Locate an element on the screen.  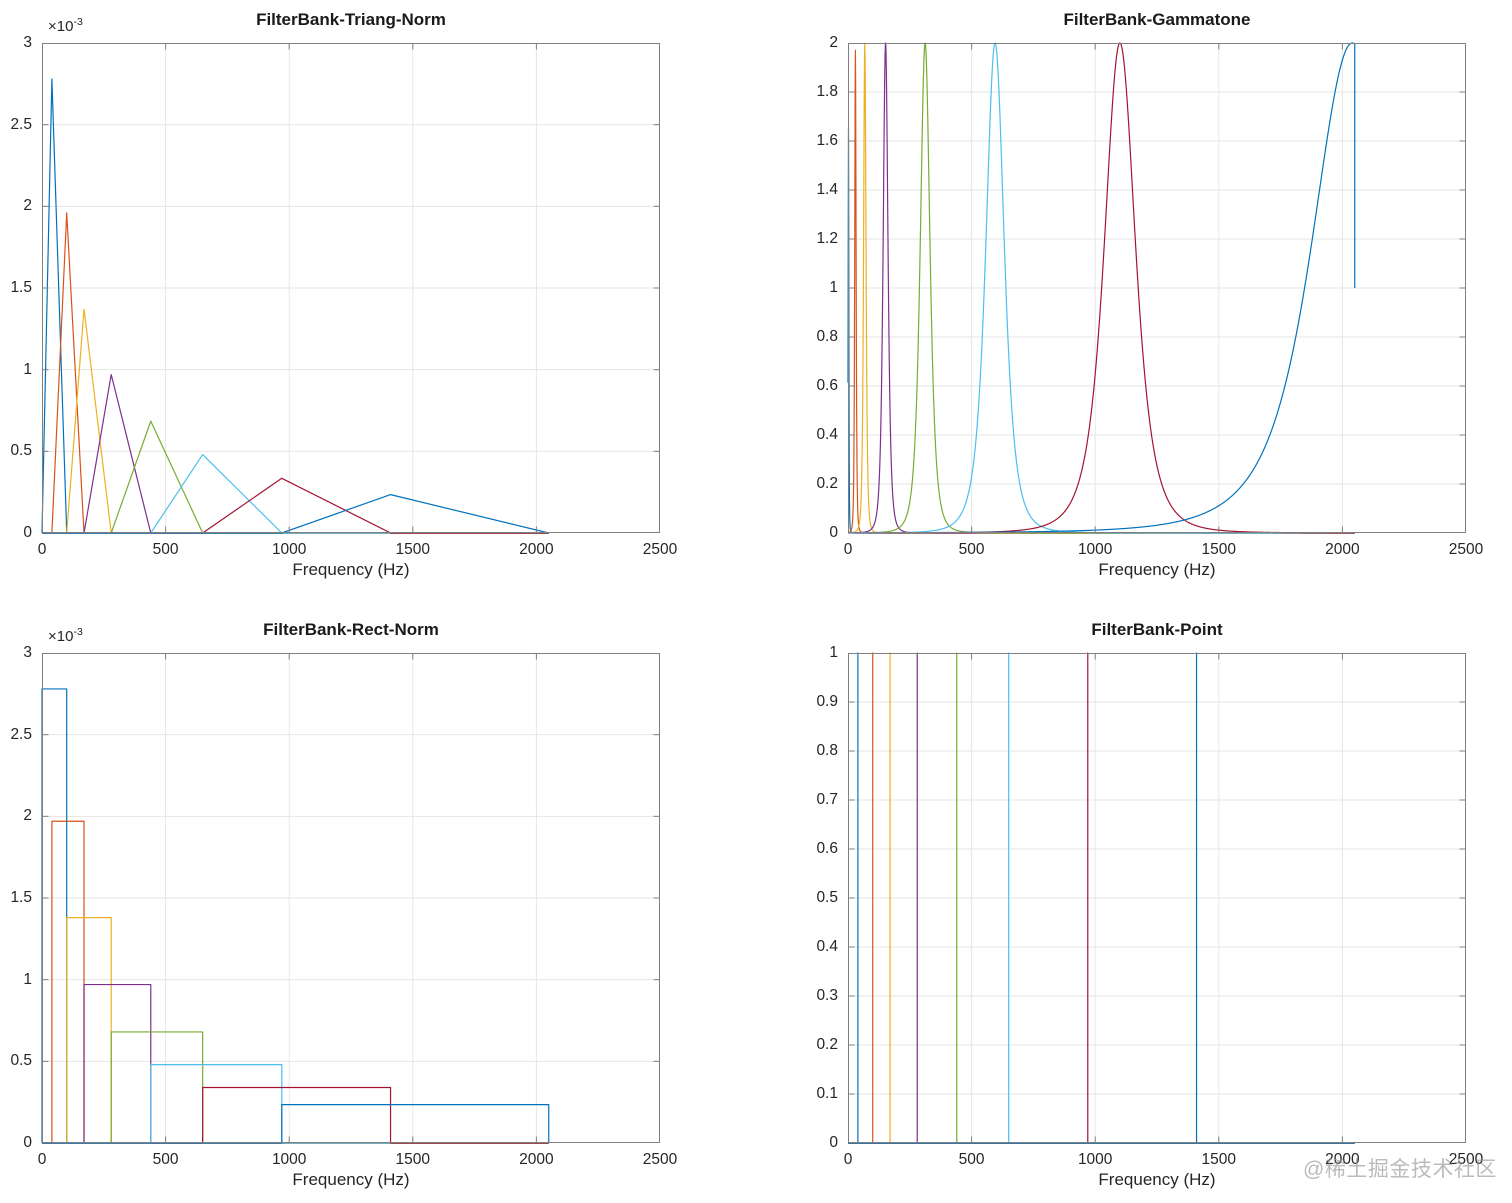
y-tick-label: 1.4 is located at coordinates (827, 189).